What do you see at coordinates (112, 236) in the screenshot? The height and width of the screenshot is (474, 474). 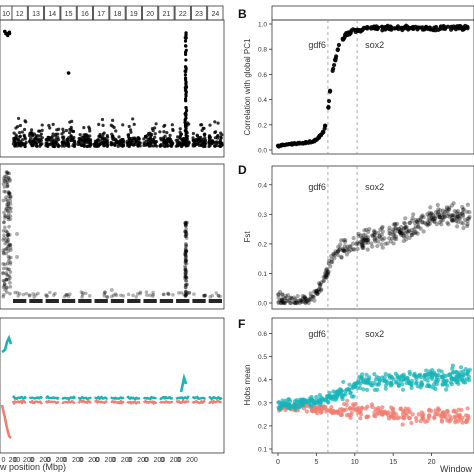 I see `panel-c-frame` at bounding box center [112, 236].